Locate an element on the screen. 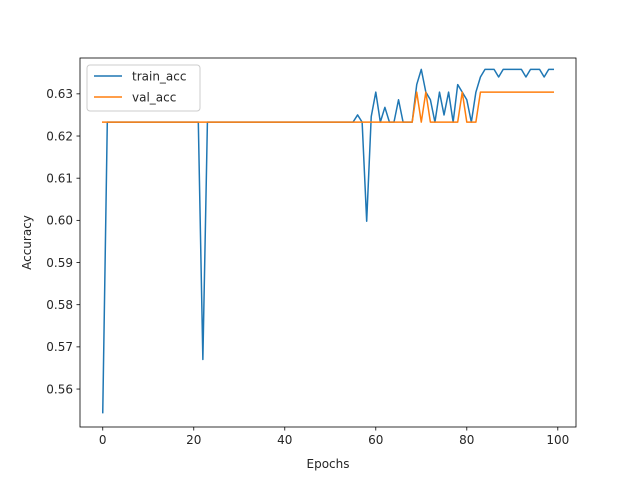 The image size is (640, 480). legend-label-val-acc: val_acc is located at coordinates (154, 98).